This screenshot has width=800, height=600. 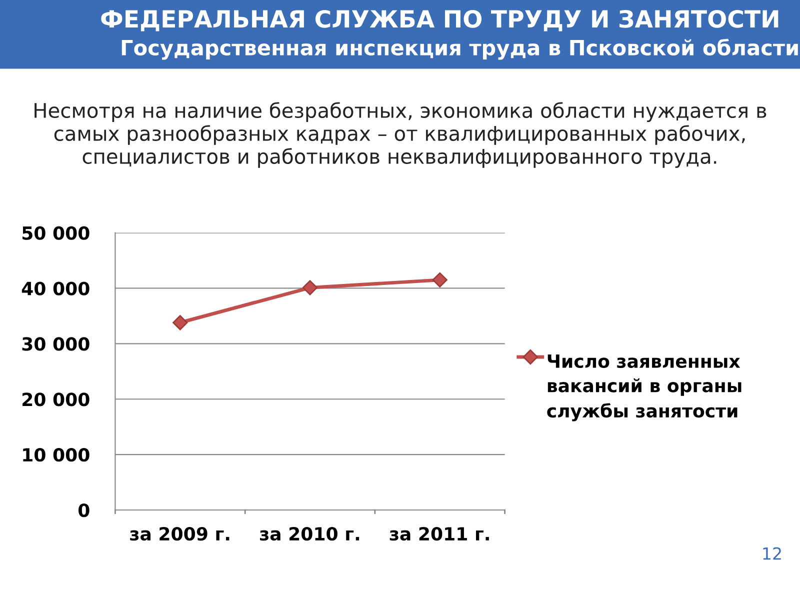 I want to click on legend-label: Число заявленных вакансий в органы службы занятости, so click(x=644, y=388).